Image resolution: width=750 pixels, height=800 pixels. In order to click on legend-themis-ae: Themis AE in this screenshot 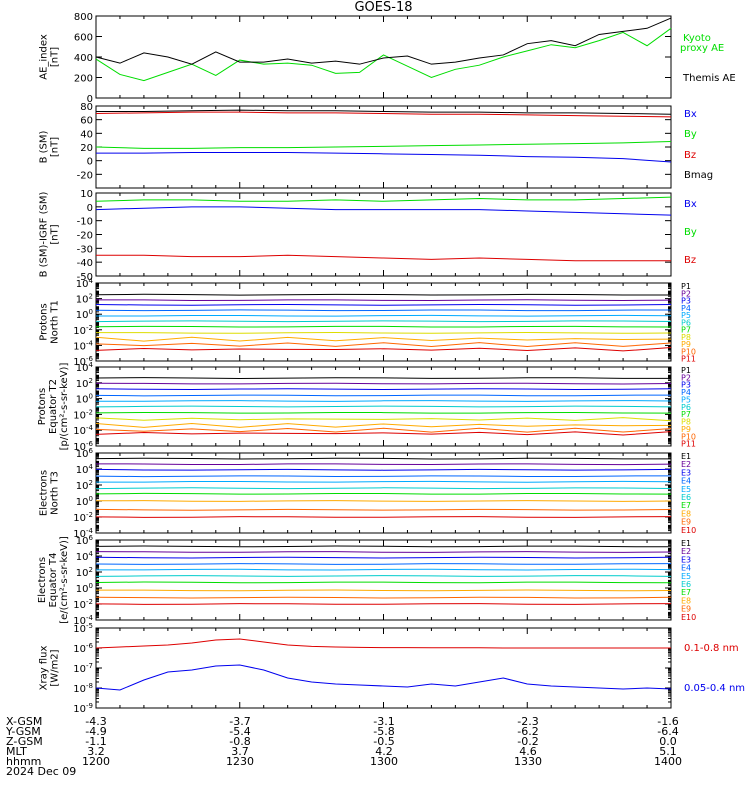, I will do `click(709, 78)`.